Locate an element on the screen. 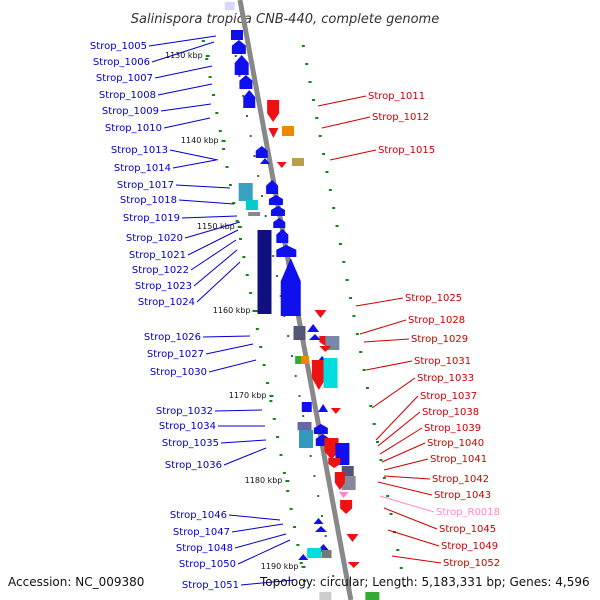 The image size is (600, 600). gene-label: Strop_1005 is located at coordinates (118, 46).